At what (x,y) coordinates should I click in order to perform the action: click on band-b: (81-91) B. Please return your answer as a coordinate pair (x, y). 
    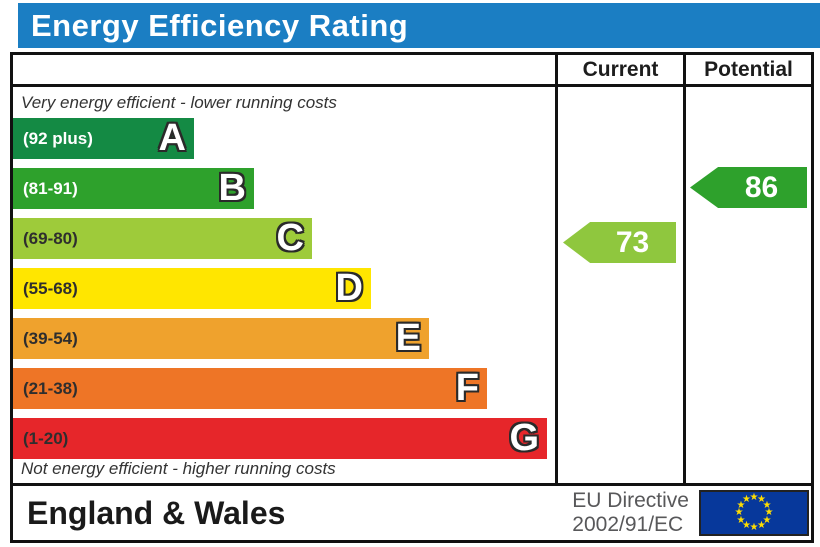
    Looking at the image, I should click on (133, 188).